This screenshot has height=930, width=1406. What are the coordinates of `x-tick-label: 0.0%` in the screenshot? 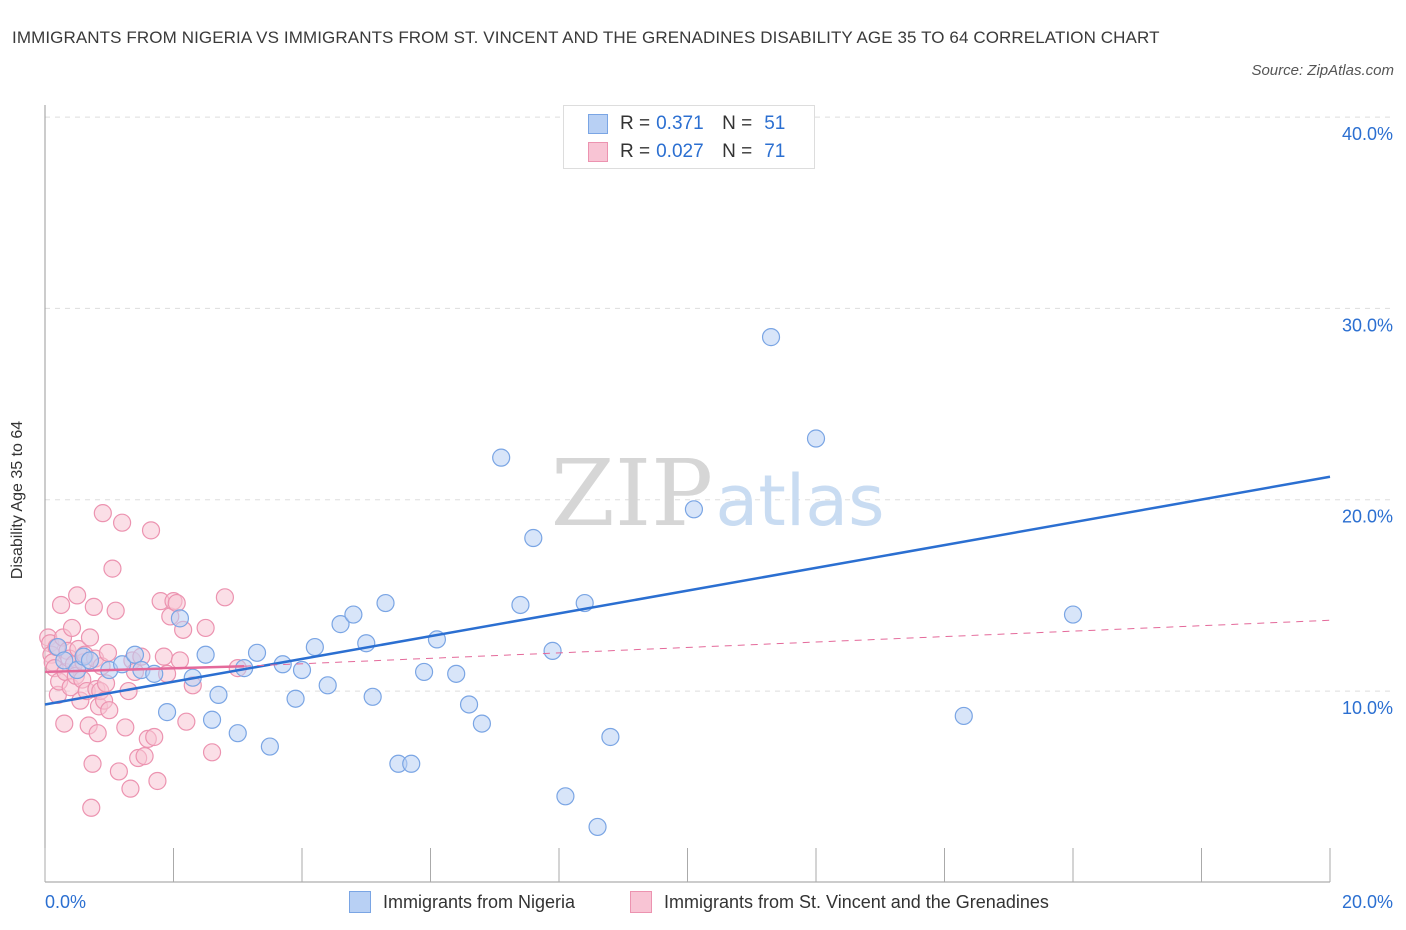 It's located at (65, 902).